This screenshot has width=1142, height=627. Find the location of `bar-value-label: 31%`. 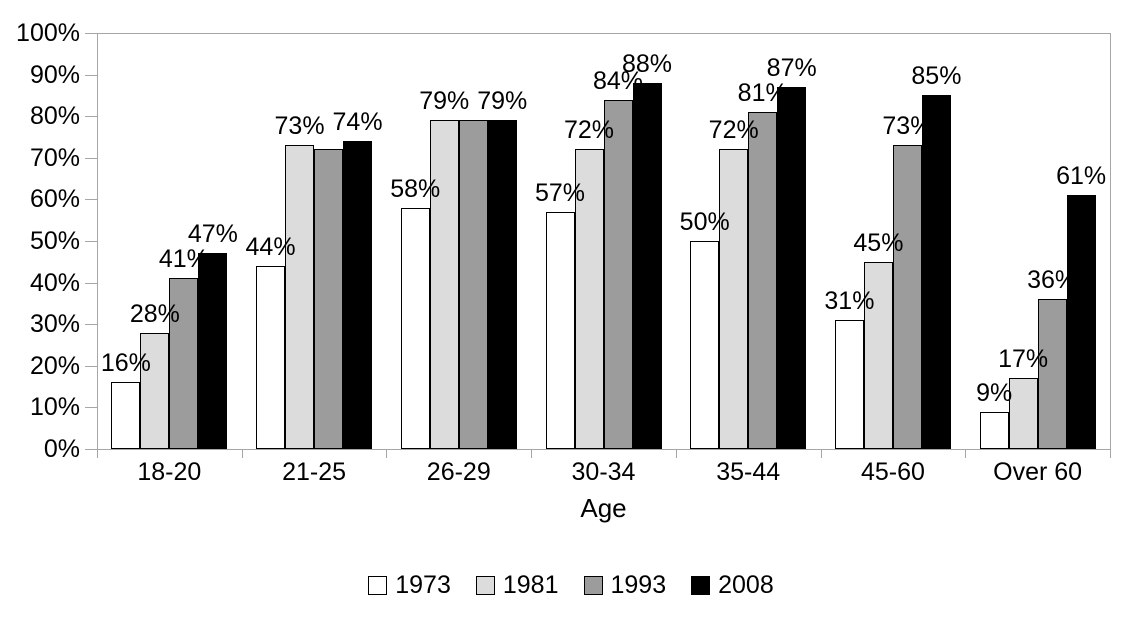

bar-value-label: 31% is located at coordinates (849, 301).